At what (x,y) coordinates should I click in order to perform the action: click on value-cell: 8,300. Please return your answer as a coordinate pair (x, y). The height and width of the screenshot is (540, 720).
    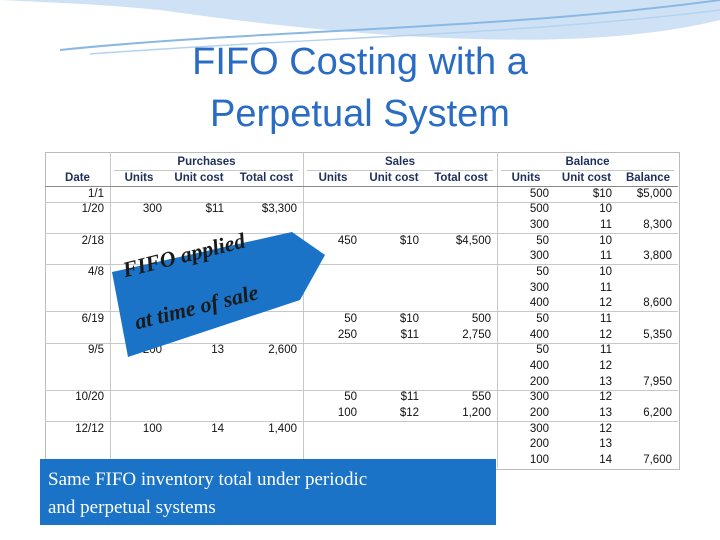
    Looking at the image, I should click on (657, 224).